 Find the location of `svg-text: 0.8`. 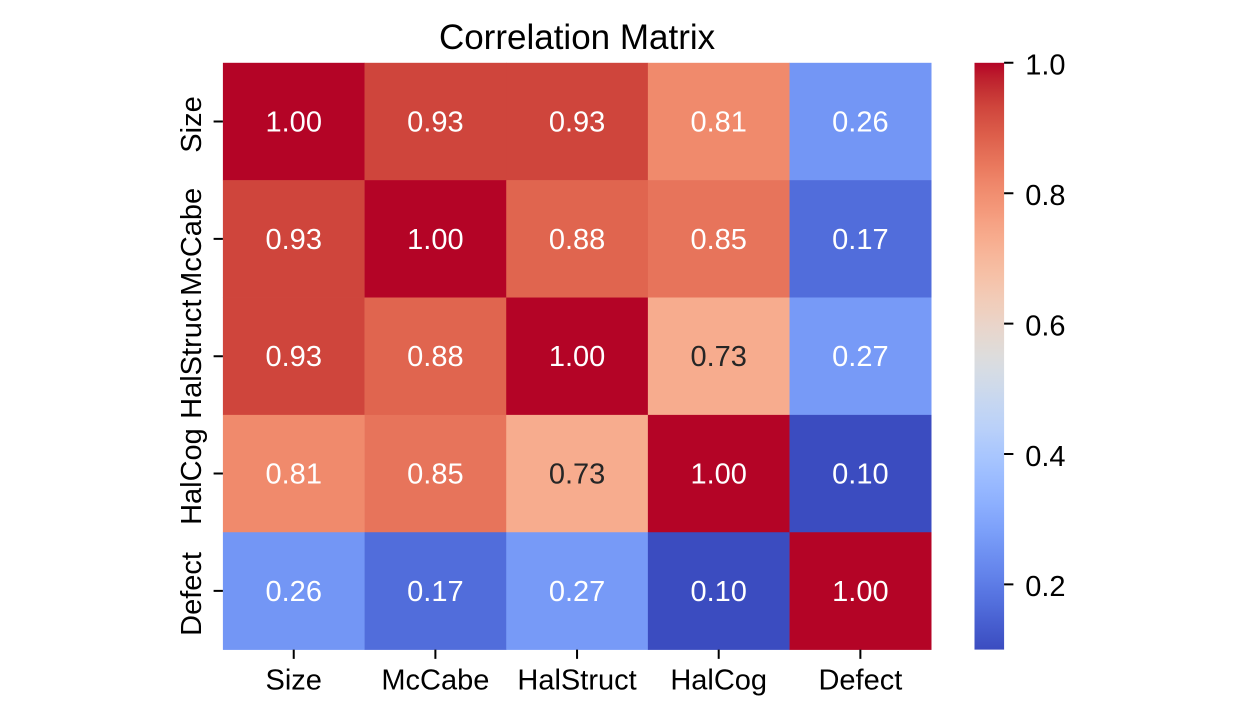

svg-text: 0.8 is located at coordinates (1045, 196).